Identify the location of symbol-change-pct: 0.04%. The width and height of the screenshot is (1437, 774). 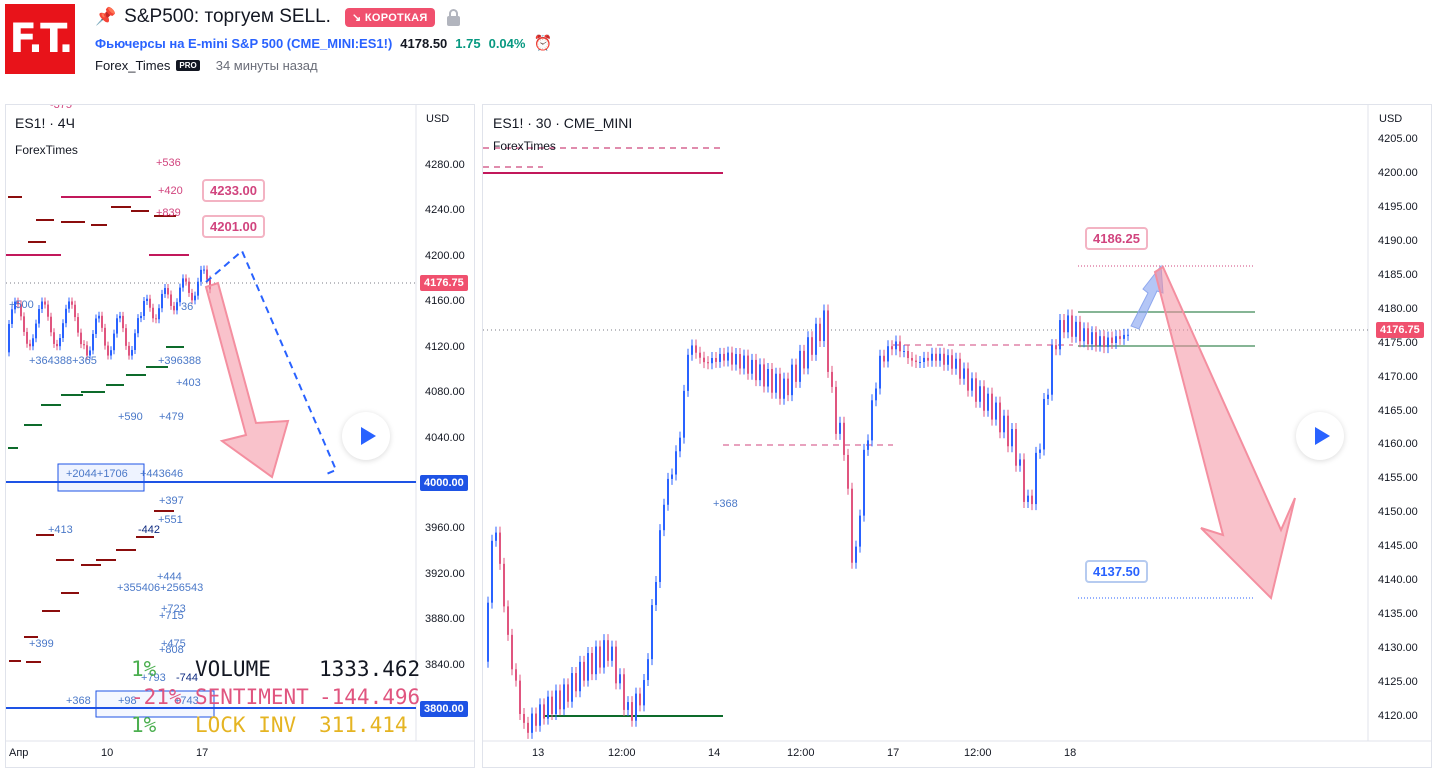
(507, 43).